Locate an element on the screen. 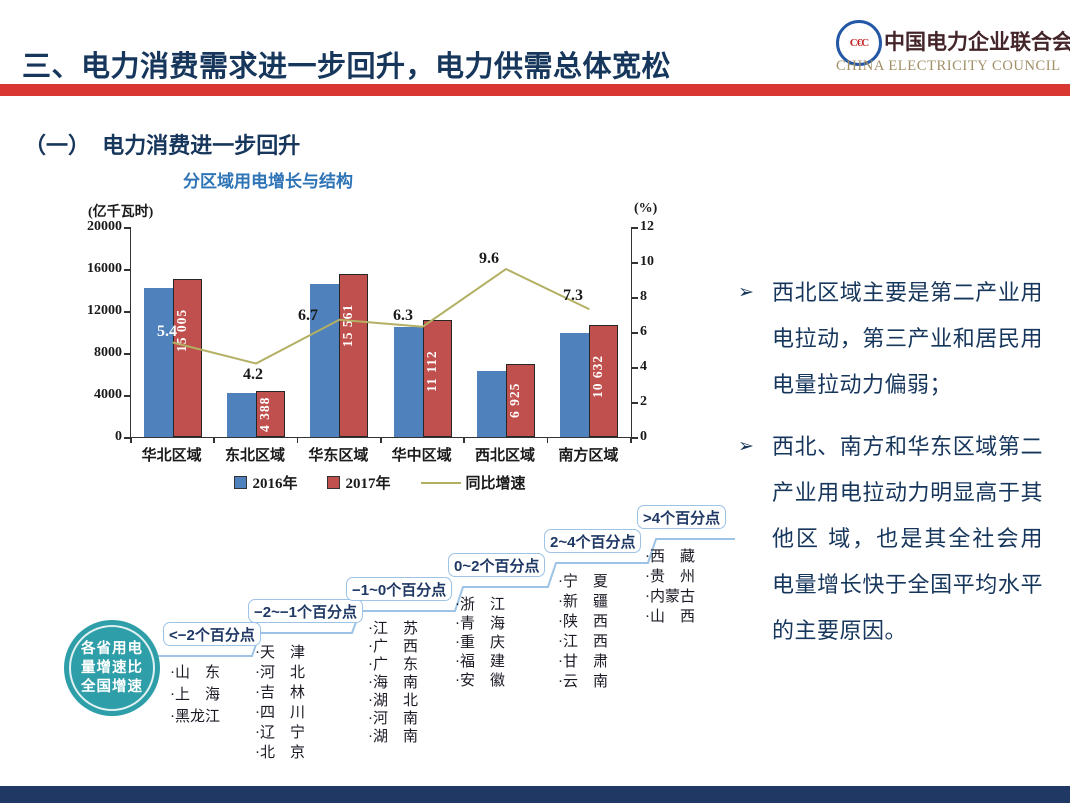 Image resolution: width=1070 pixels, height=803 pixels. legend-label: 2017年 is located at coordinates (368, 484).